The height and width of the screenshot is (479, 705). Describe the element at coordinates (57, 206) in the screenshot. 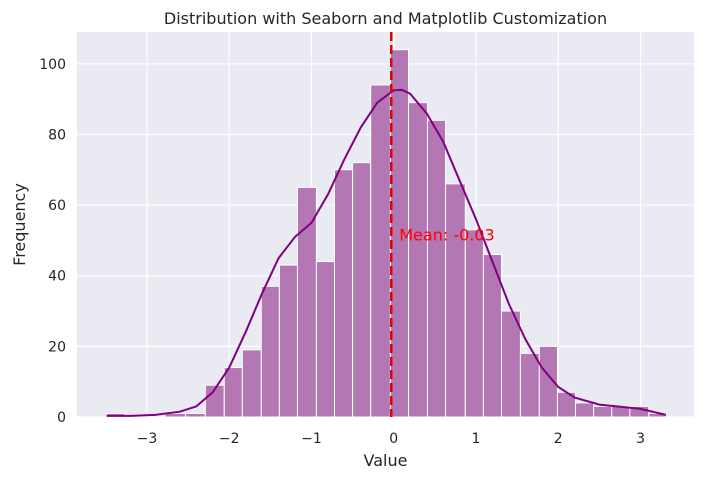

I see `y-tick-label: 60` at that location.